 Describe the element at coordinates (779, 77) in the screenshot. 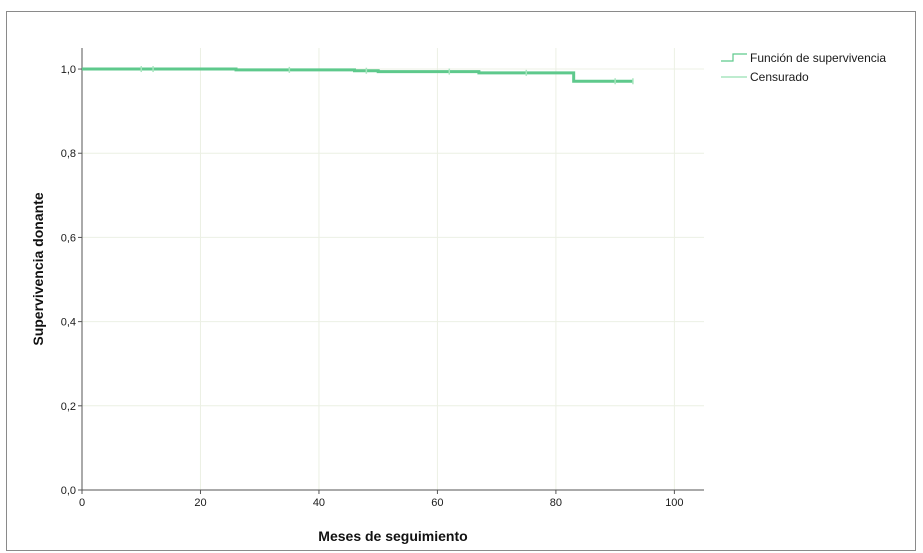

I see `legend-censored-label: Censurado` at that location.